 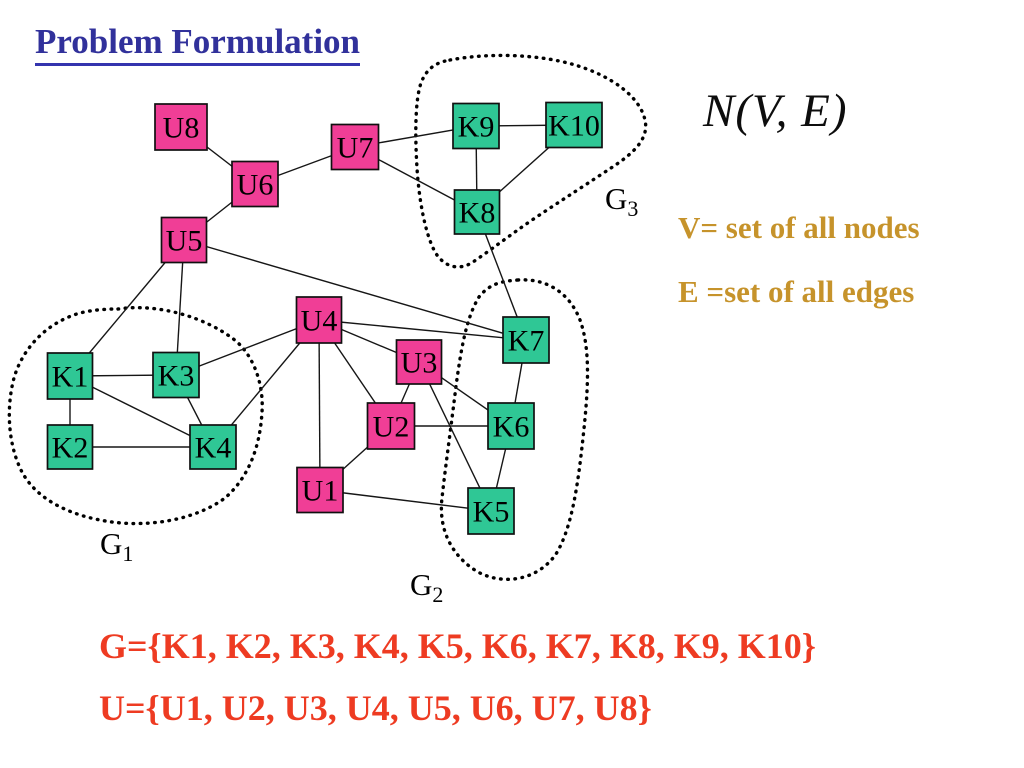 What do you see at coordinates (799, 227) in the screenshot?
I see `definition-nodes: V= set of all nodes` at bounding box center [799, 227].